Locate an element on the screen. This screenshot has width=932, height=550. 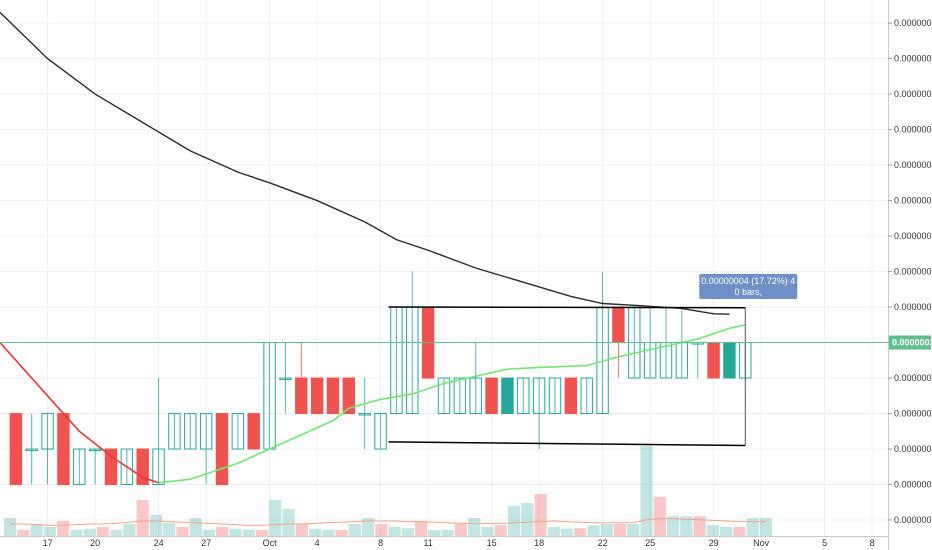
time-tick-label: 22 is located at coordinates (603, 543).